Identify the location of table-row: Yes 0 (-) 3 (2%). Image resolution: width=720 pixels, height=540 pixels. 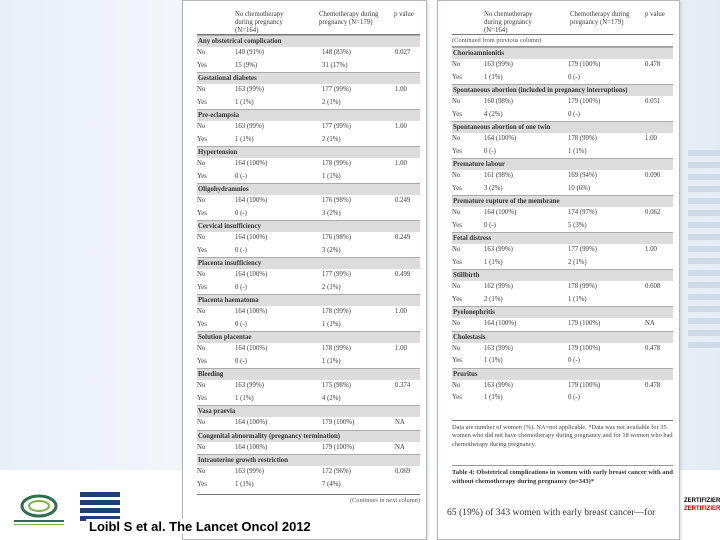
(308, 251).